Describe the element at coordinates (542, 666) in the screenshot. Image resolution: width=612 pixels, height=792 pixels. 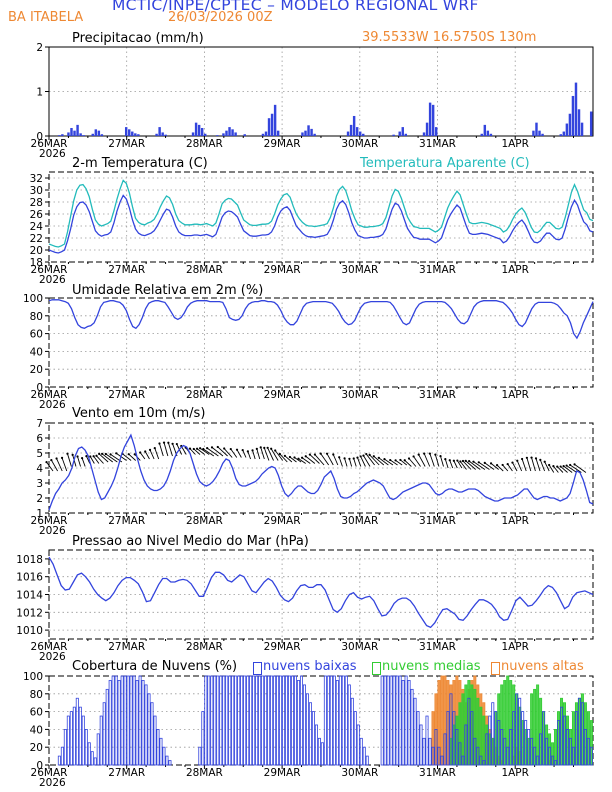
I see `high-clouds-legend: nuvens altas` at that location.